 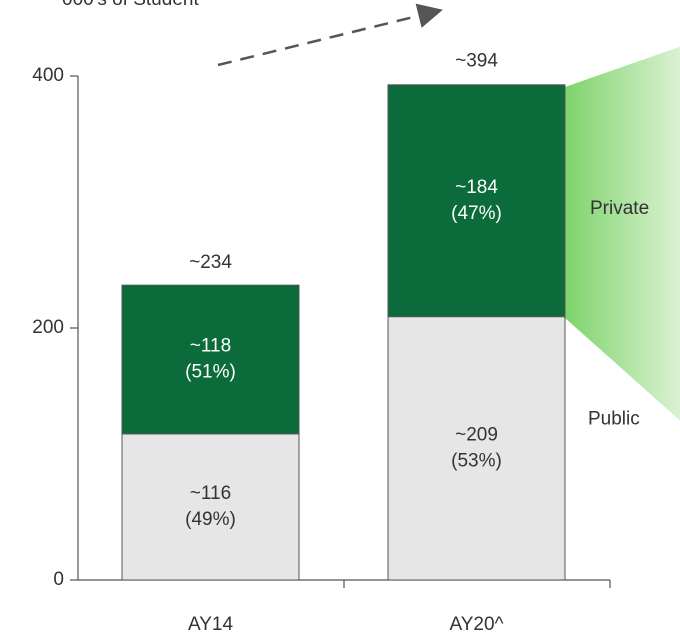 What do you see at coordinates (622, 233) in the screenshot?
I see `share-fan` at bounding box center [622, 233].